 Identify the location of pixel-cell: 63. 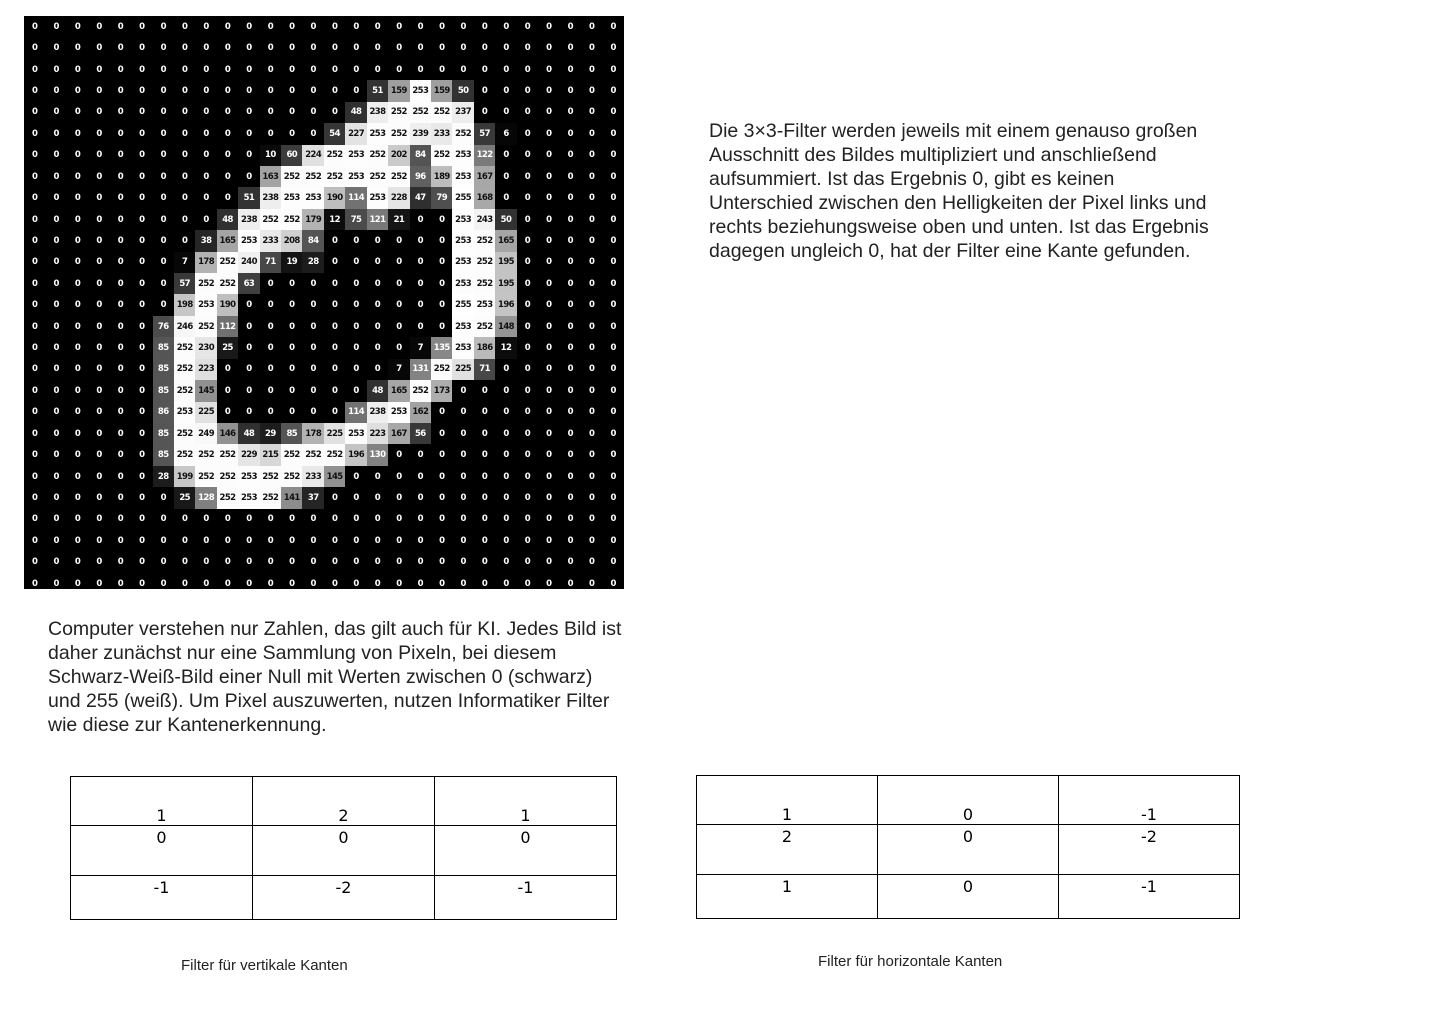
(249, 284).